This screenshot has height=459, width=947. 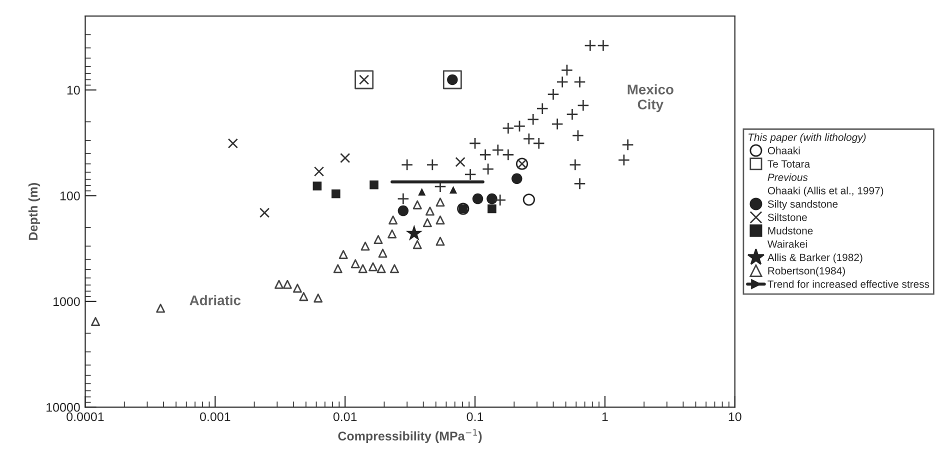 What do you see at coordinates (67, 301) in the screenshot?
I see `y-tick-label: 1000` at bounding box center [67, 301].